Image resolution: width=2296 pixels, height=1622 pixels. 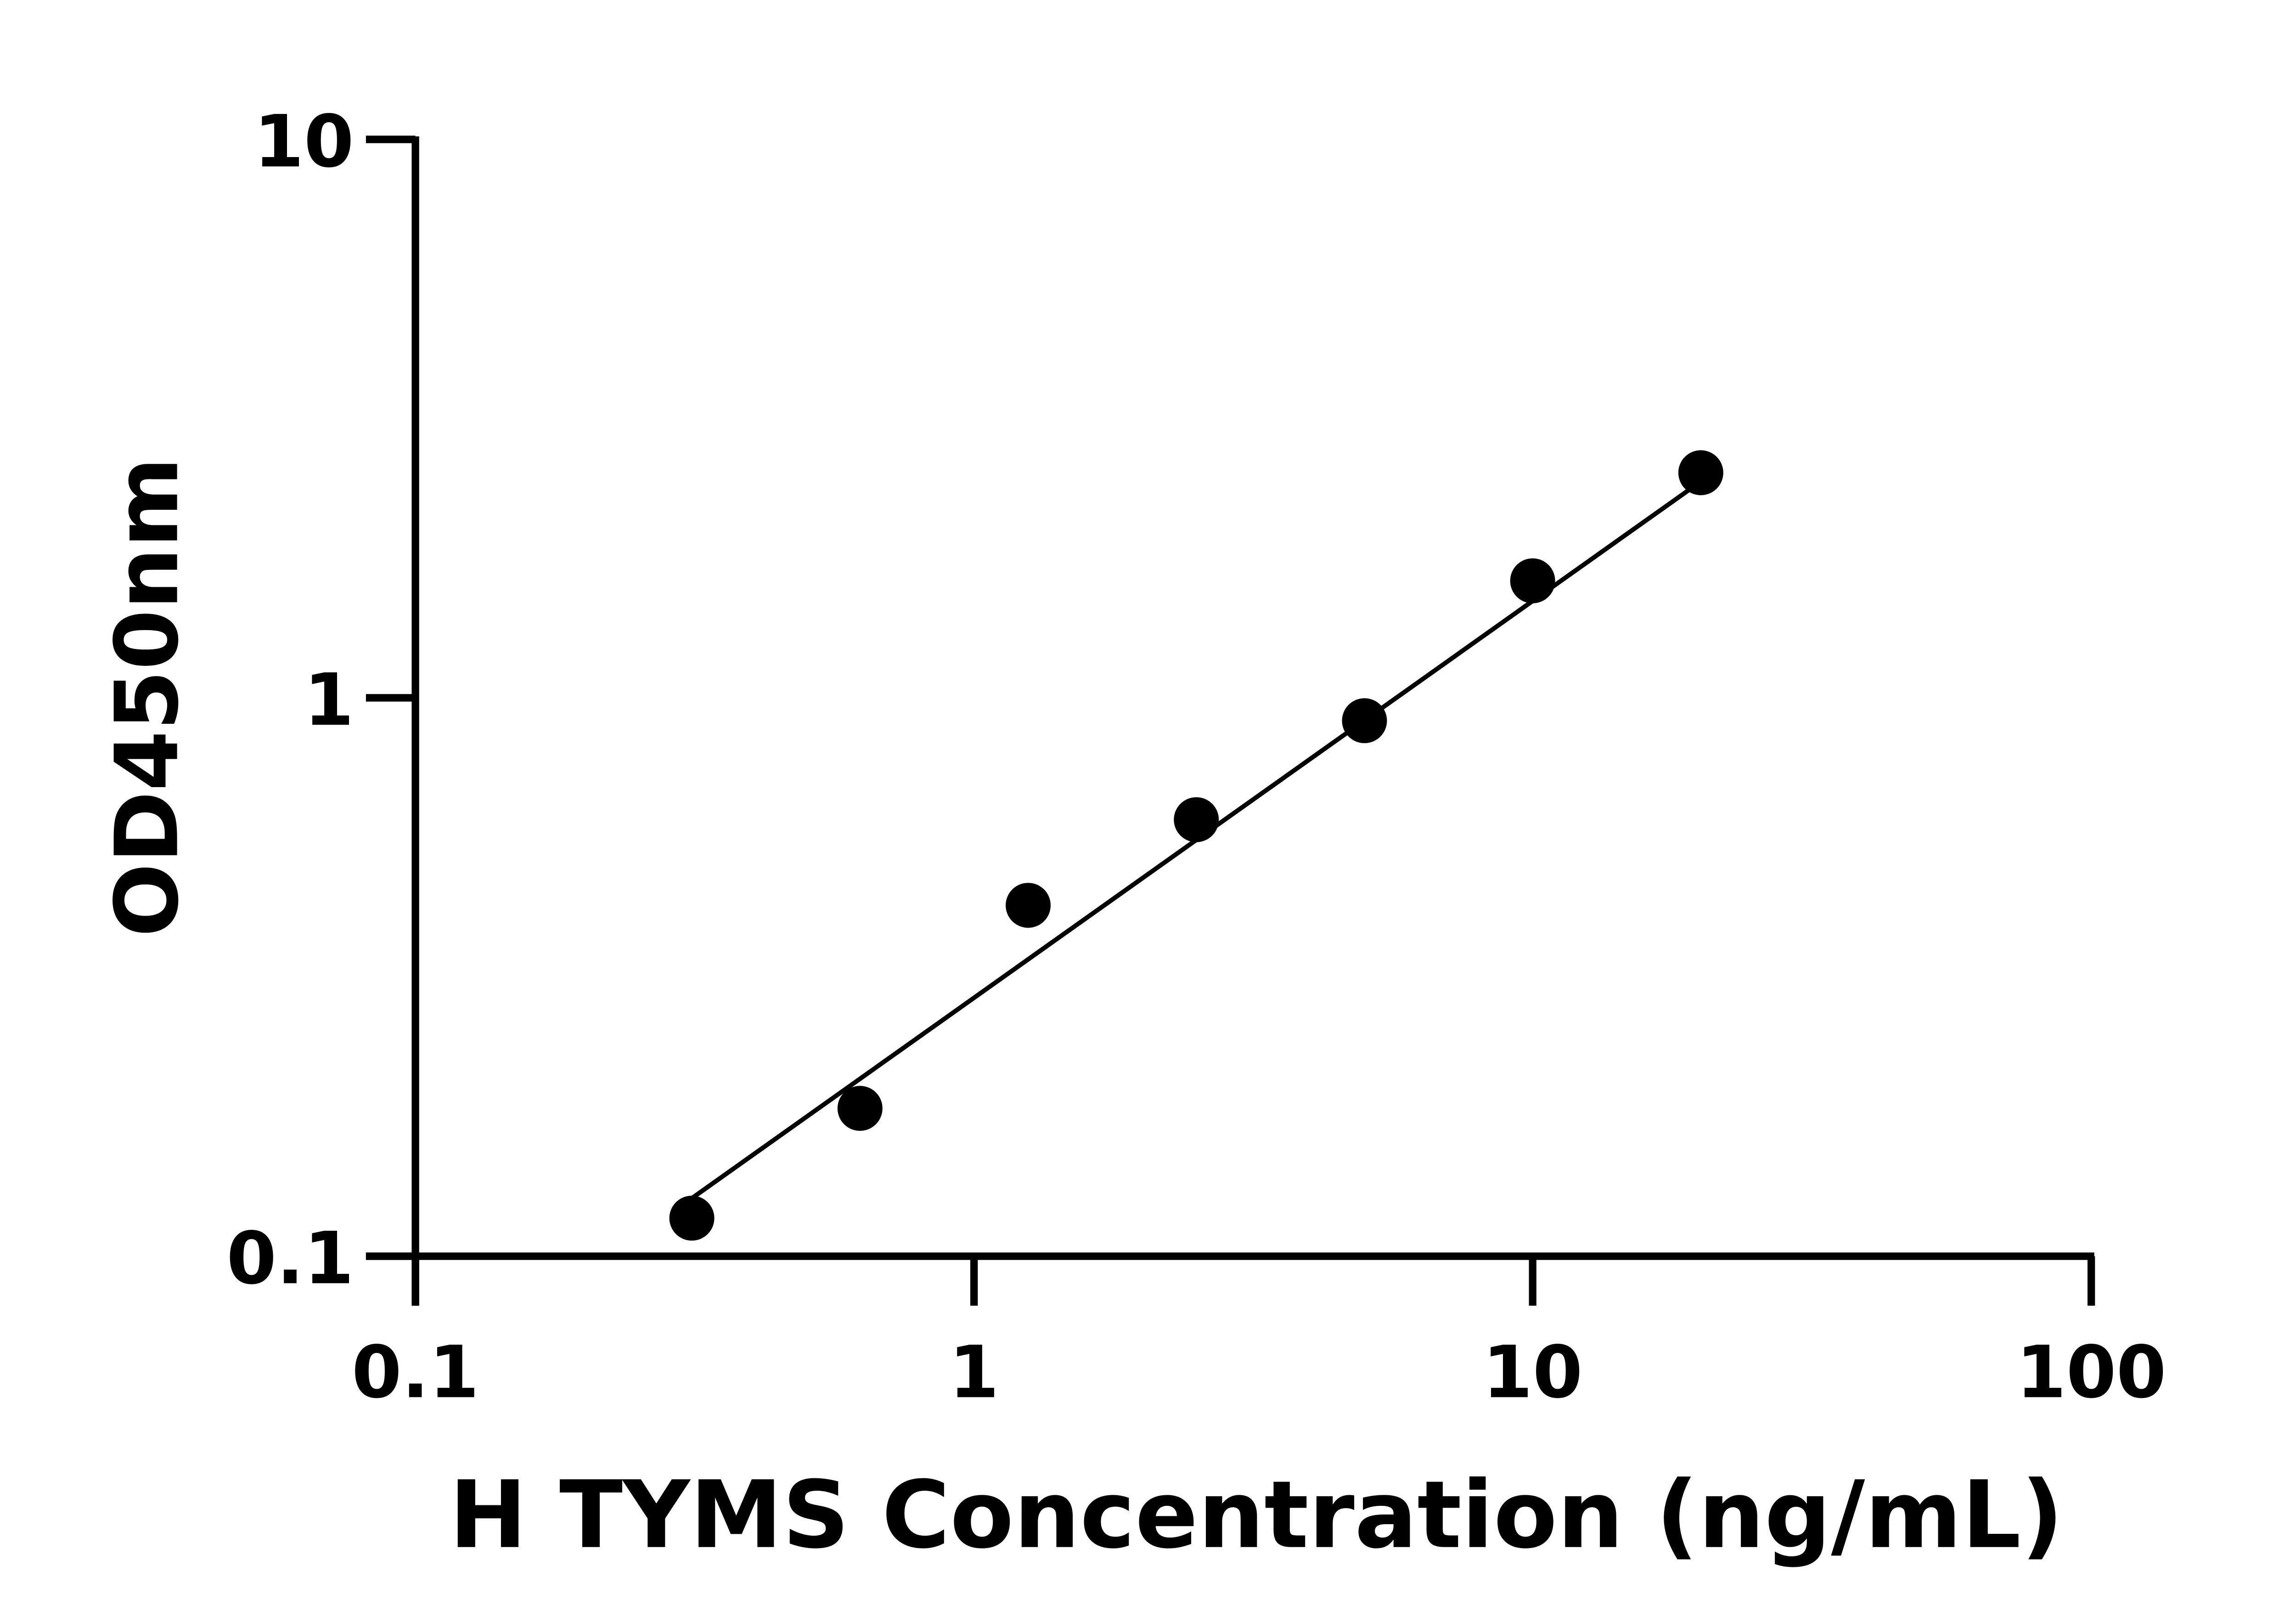 I want to click on y-tick-label: 10, so click(x=304, y=141).